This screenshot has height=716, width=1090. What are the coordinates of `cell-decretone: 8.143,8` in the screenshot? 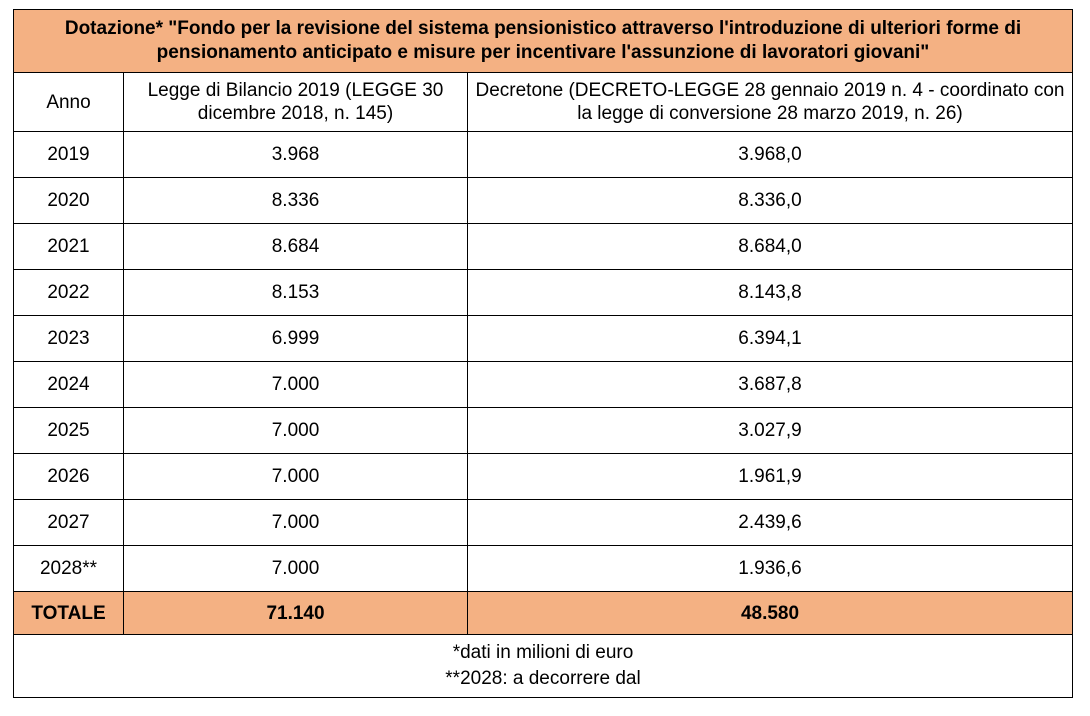 It's located at (770, 292).